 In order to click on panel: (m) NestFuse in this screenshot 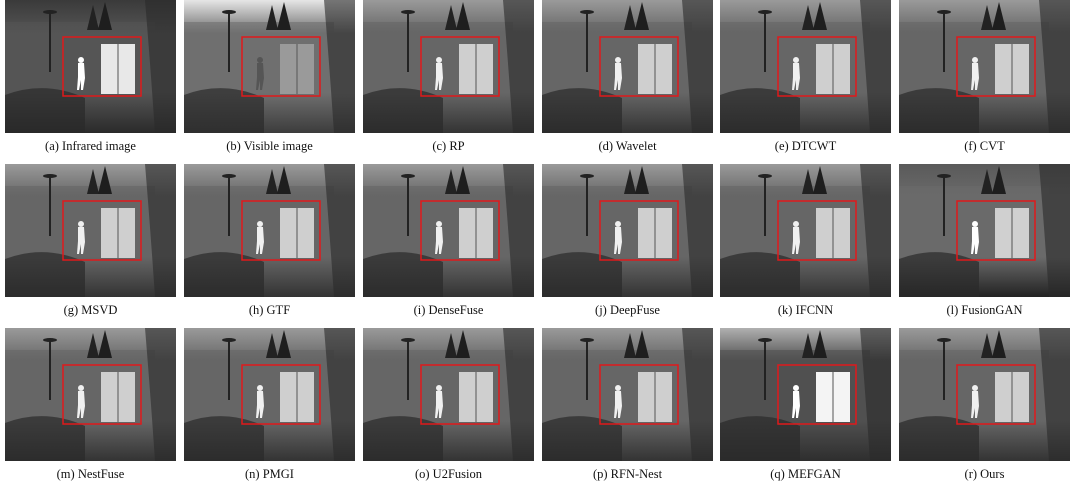, I will do `click(90, 404)`.